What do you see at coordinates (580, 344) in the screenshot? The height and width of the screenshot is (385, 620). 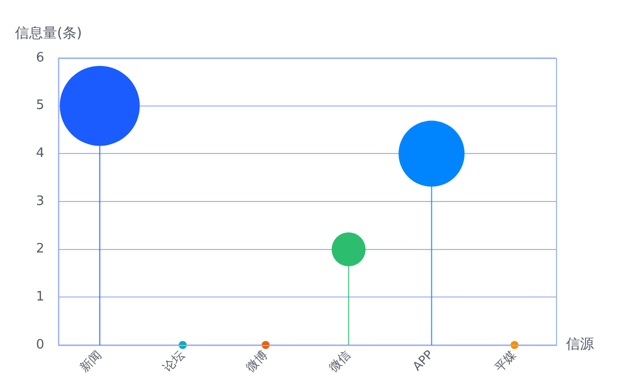 I see `x-axis-title: 信源` at bounding box center [580, 344].